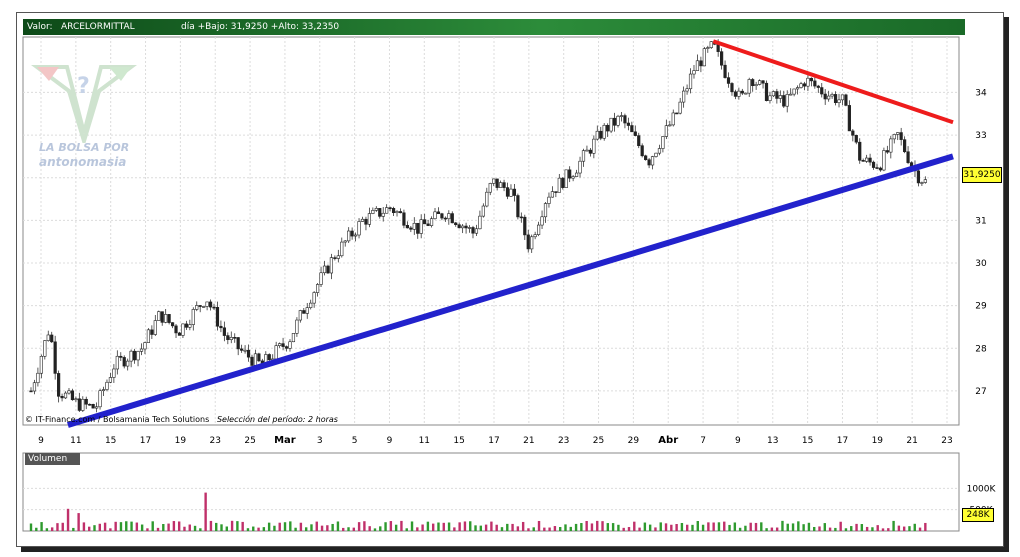 This screenshot has height=557, width=1020. Describe the element at coordinates (981, 264) in the screenshot. I see `y-tick-label: 30` at that location.